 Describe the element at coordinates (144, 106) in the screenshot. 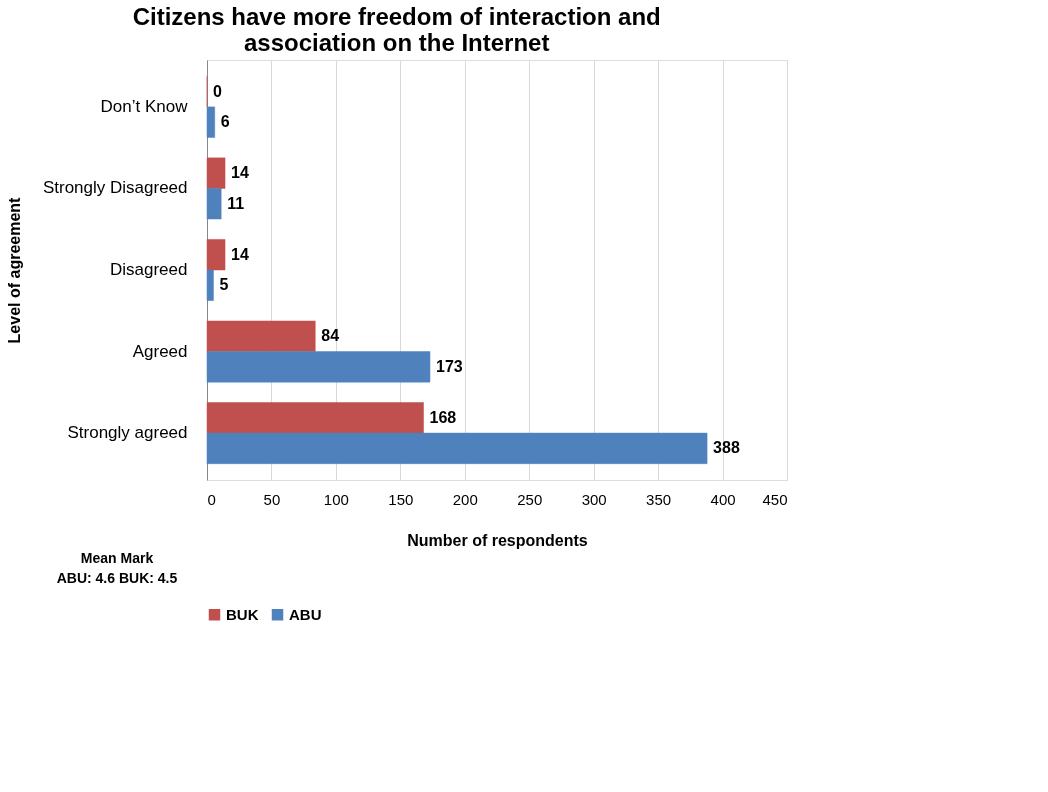

I see `y-tick-label: Don’t Know` at that location.